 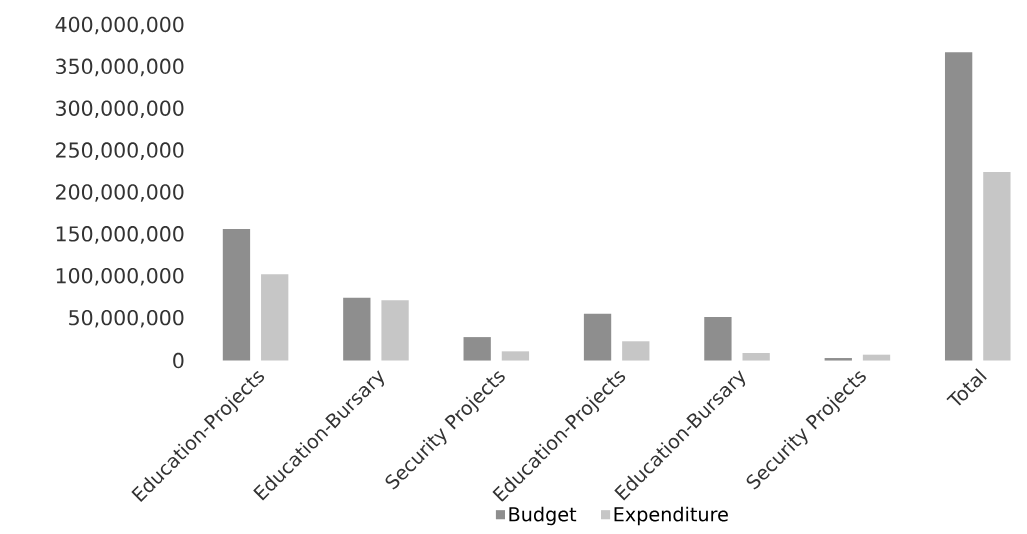 What do you see at coordinates (120, 151) in the screenshot?
I see `y-tick-label: 250,000,000` at bounding box center [120, 151].